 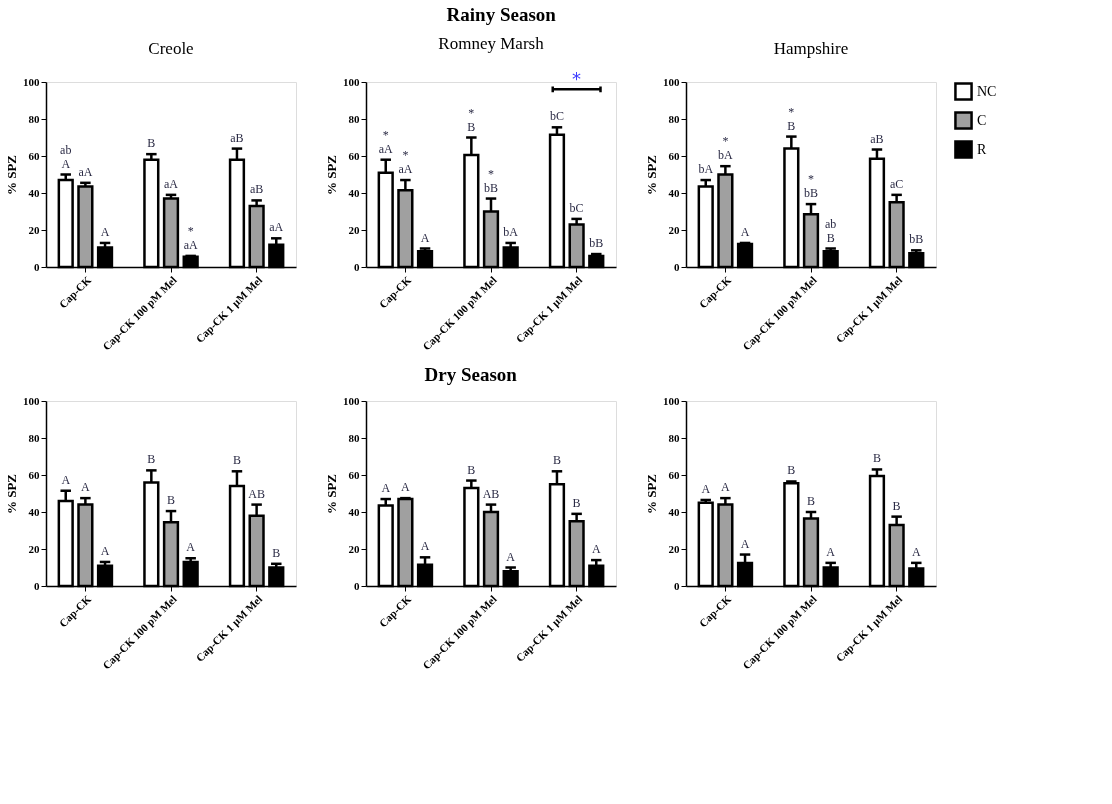 I want to click on legend-label: R, so click(x=982, y=149).